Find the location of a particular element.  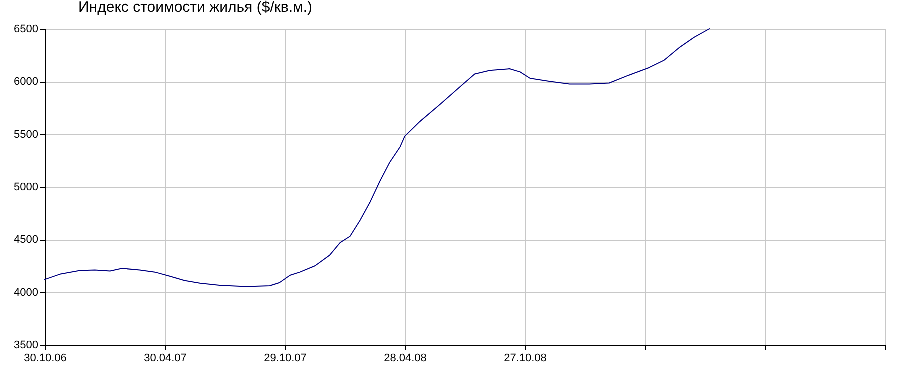

chart-title: Индекс стоимости жилья ($/кв.м.) is located at coordinates (195, 8).